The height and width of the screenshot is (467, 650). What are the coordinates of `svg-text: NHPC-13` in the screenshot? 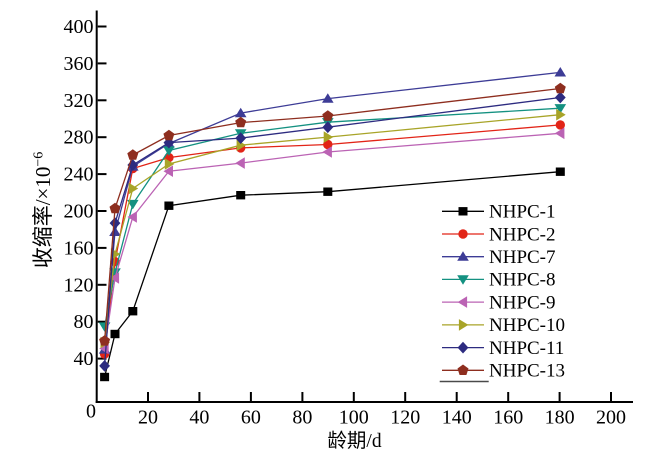 It's located at (527, 371).